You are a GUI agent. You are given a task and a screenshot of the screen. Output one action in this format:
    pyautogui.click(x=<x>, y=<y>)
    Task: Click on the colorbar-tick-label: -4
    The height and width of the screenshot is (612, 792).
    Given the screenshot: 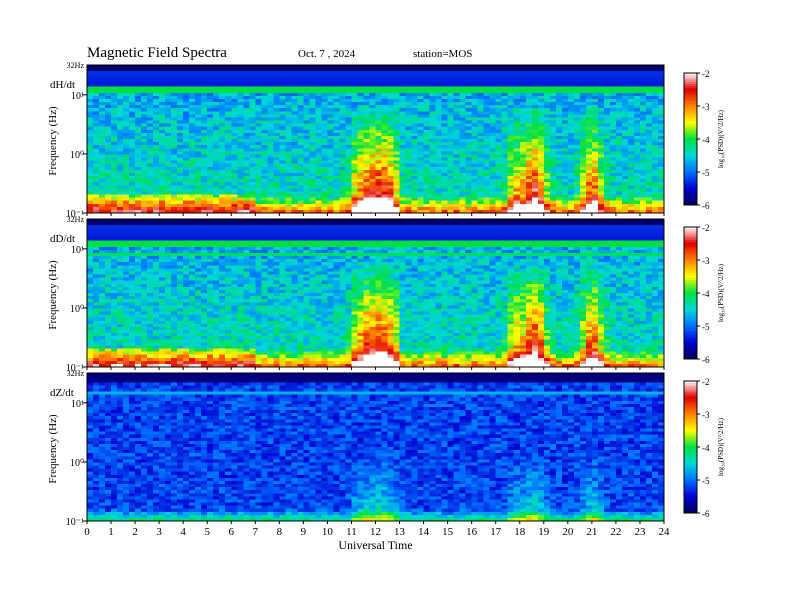 What is the action you would take?
    pyautogui.click(x=706, y=294)
    